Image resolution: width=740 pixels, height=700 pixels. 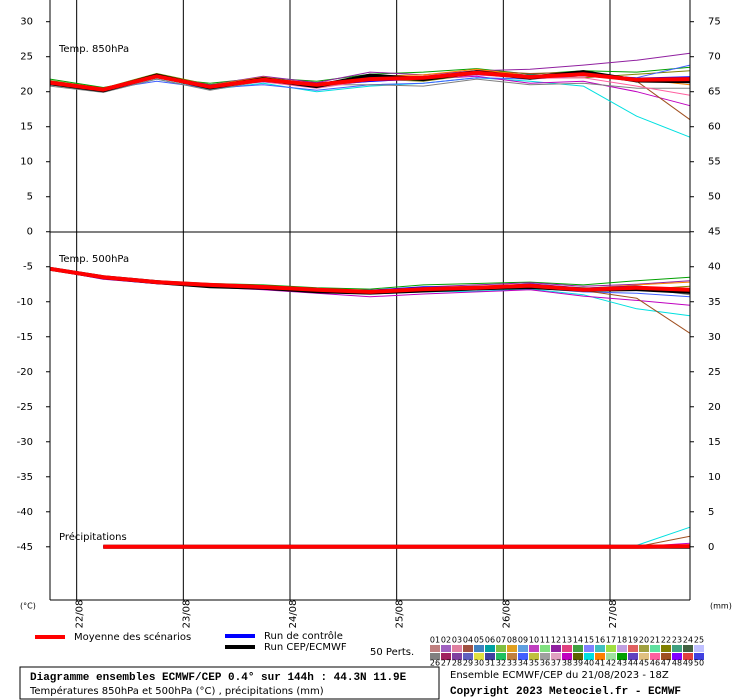 I want to click on y2-tick-label: 30, so click(x=714, y=337).